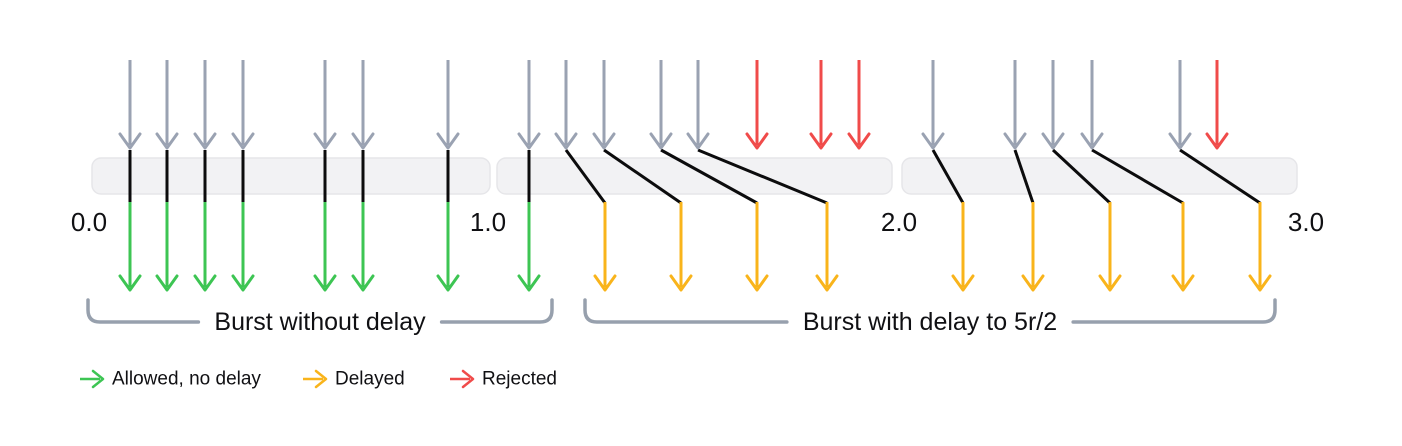 The height and width of the screenshot is (446, 1402). What do you see at coordinates (1306, 222) in the screenshot?
I see `tick-label: 3.0` at bounding box center [1306, 222].